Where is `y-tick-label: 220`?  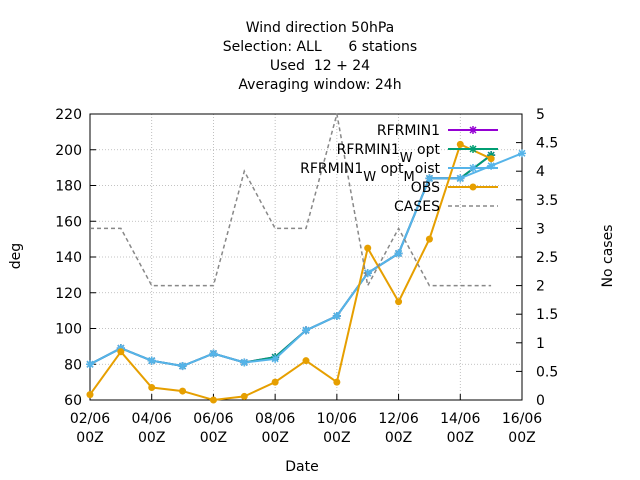
y-tick-label: 220 is located at coordinates (68, 115).